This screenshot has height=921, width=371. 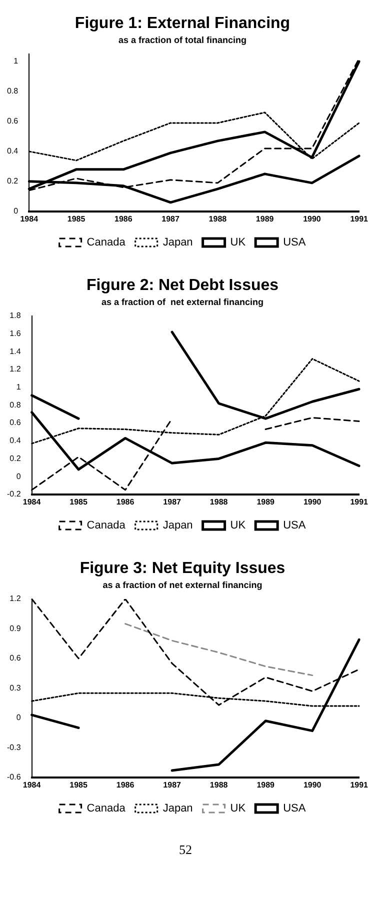 What do you see at coordinates (16, 315) in the screenshot?
I see `y-tick-label: 1.8` at bounding box center [16, 315].